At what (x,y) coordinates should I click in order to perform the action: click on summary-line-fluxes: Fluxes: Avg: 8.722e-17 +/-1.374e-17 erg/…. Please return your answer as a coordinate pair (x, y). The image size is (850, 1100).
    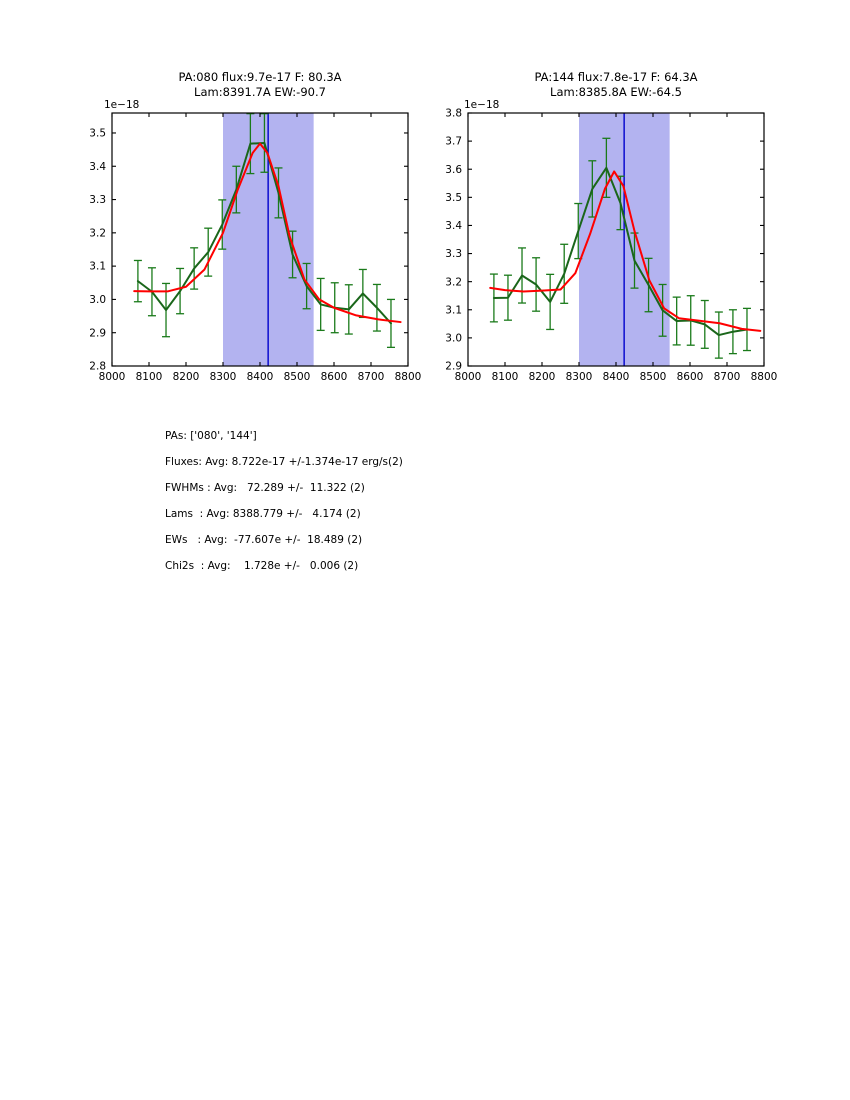
    Looking at the image, I should click on (284, 462).